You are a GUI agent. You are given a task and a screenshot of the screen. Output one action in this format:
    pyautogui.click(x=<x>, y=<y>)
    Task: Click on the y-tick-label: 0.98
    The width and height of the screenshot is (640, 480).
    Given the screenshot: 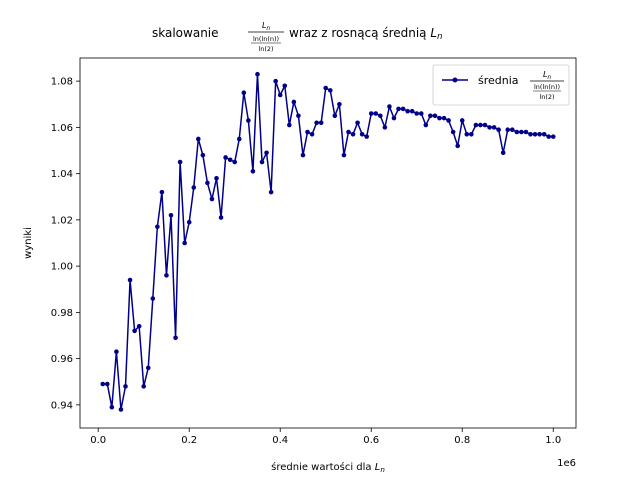 What is the action you would take?
    pyautogui.click(x=62, y=313)
    